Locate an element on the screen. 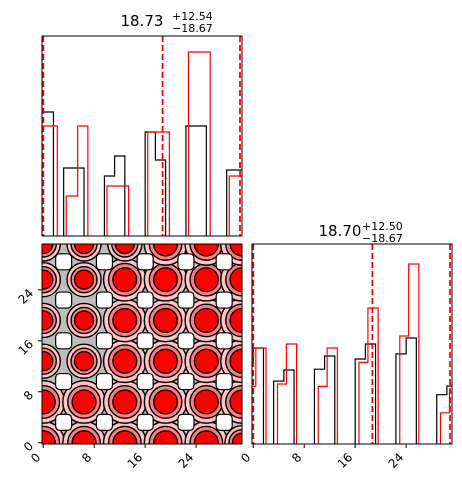 This screenshot has height=488, width=462. right-title-upper: +12.50 is located at coordinates (382, 226).